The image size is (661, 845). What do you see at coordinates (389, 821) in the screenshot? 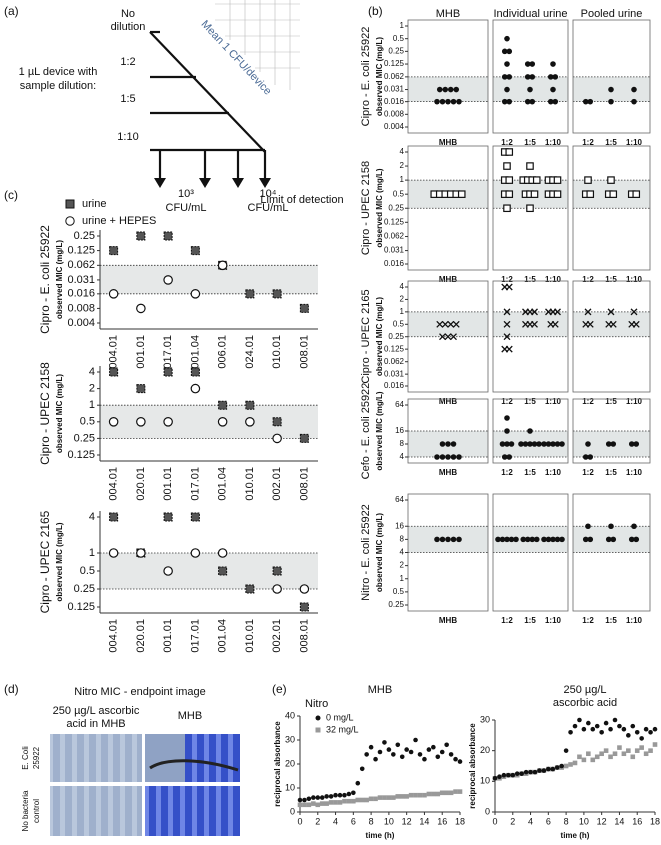
I see `x-tick-label: 10` at bounding box center [389, 821].